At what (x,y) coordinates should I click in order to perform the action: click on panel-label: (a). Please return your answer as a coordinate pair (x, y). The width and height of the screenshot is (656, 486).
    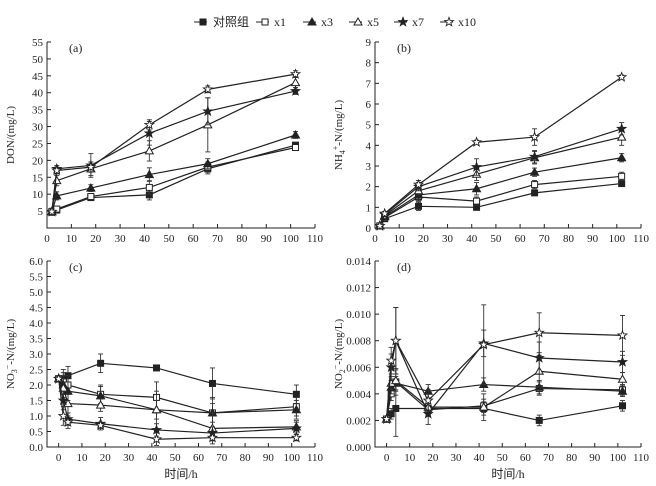
    Looking at the image, I should click on (75, 48).